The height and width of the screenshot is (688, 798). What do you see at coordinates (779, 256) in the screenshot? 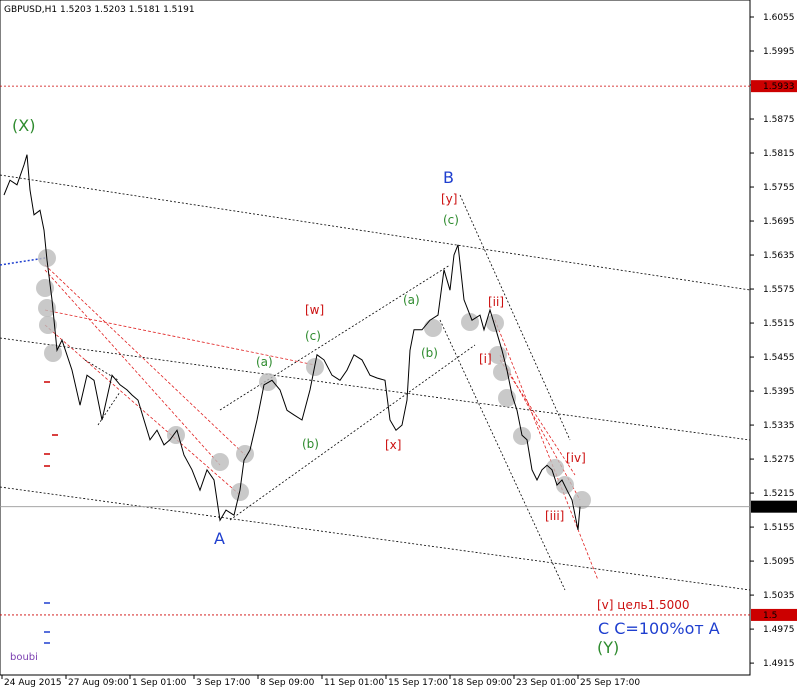
I see `y-tick-label: 1.5635` at bounding box center [779, 256].